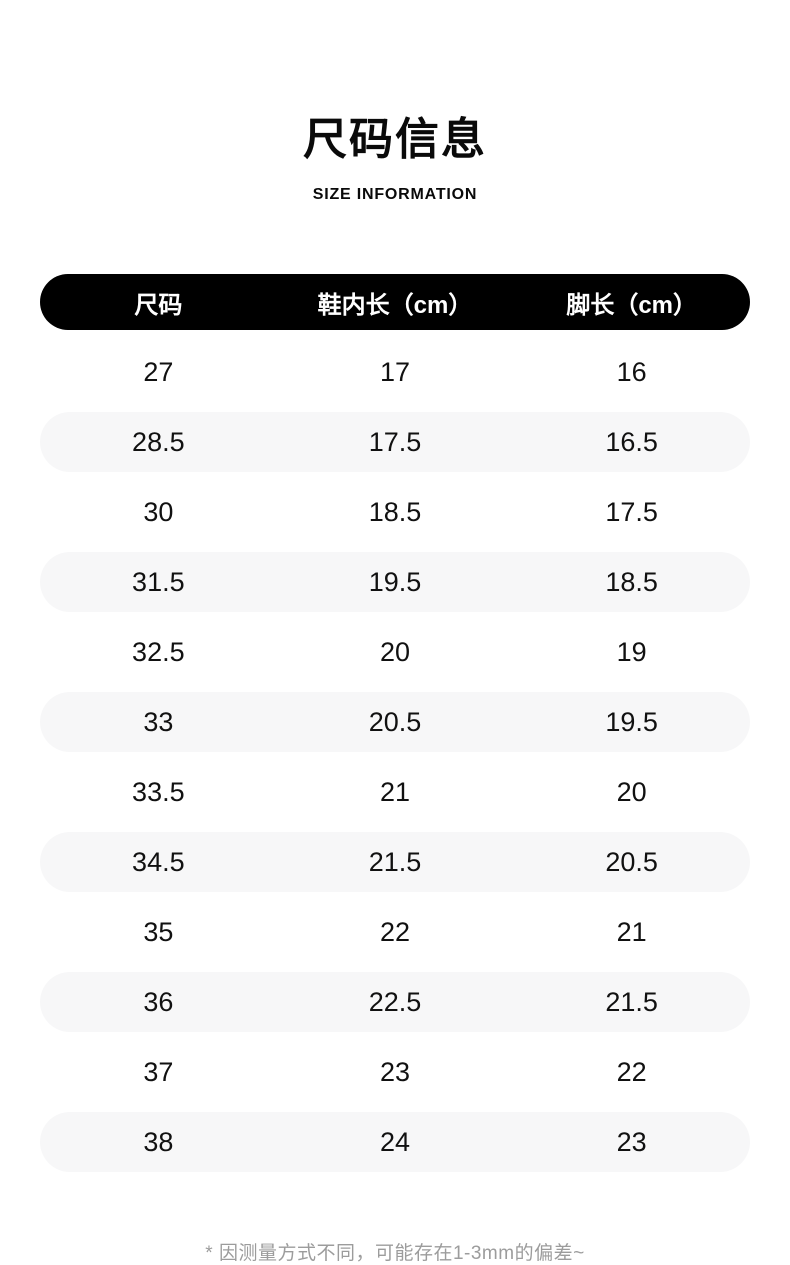 This screenshot has height=1265, width=790. I want to click on table-cell: 16.5, so click(631, 441).